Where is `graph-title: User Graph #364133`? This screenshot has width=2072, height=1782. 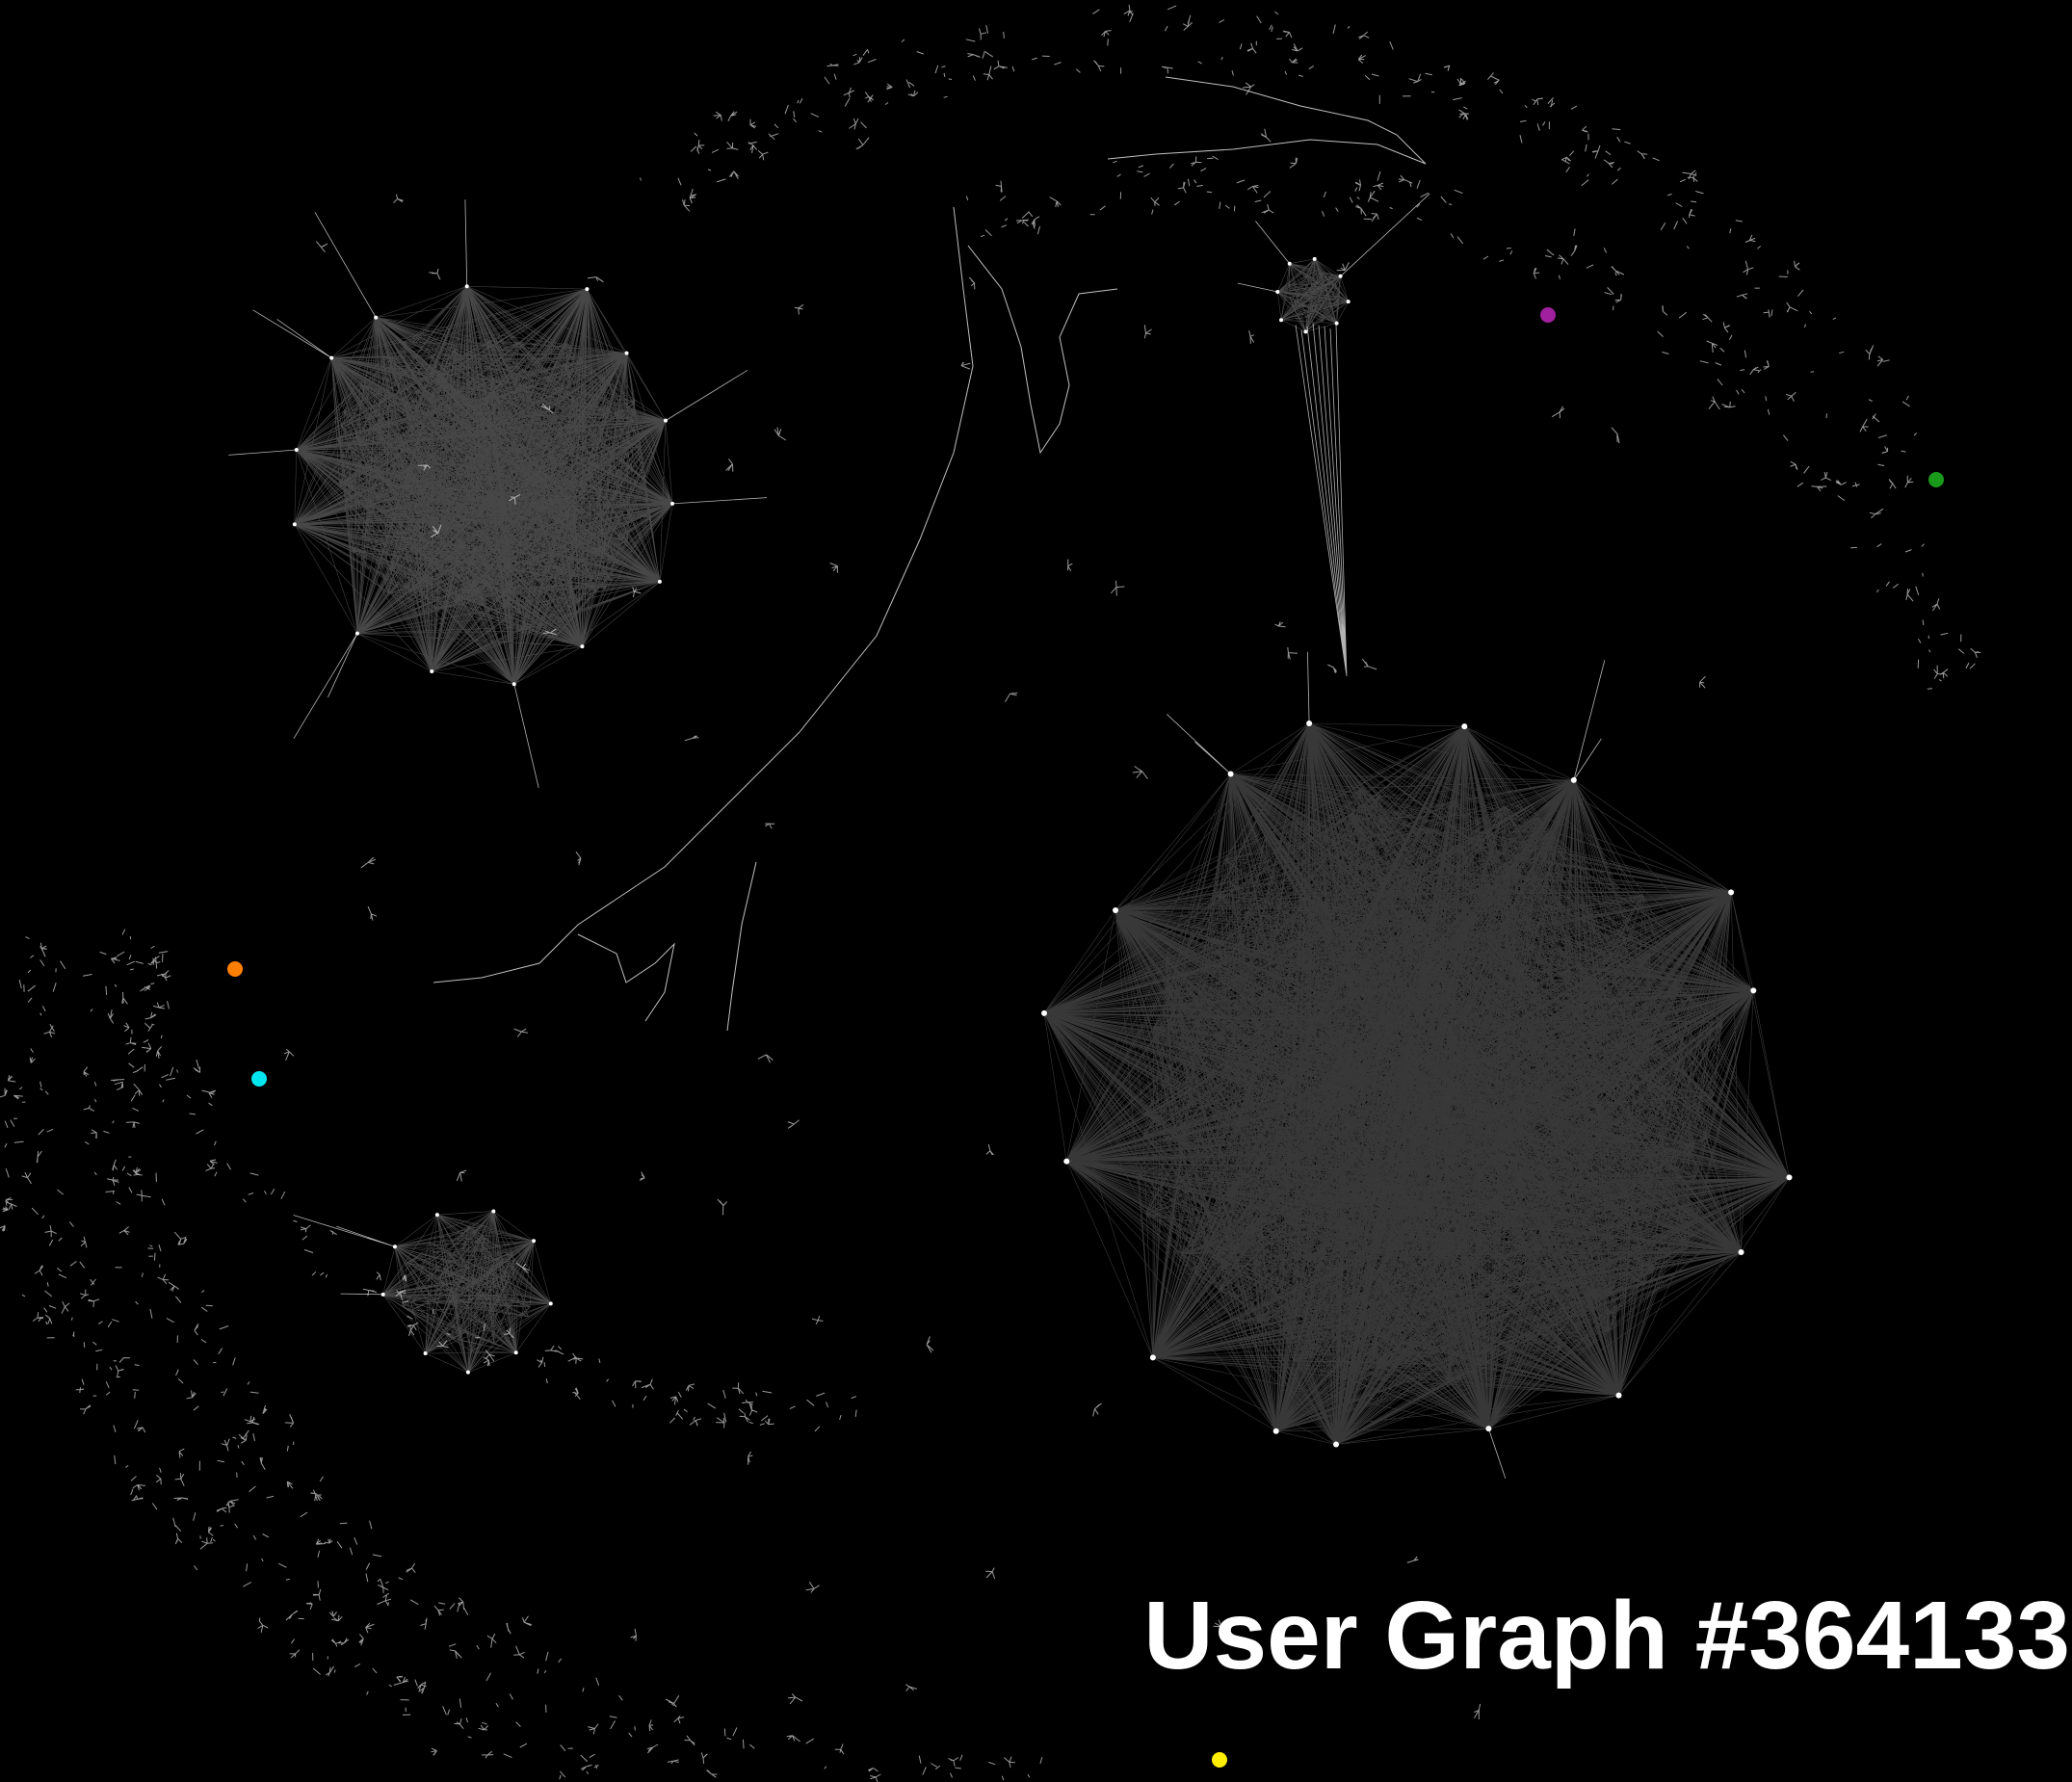
graph-title: User Graph #364133 is located at coordinates (1607, 1636).